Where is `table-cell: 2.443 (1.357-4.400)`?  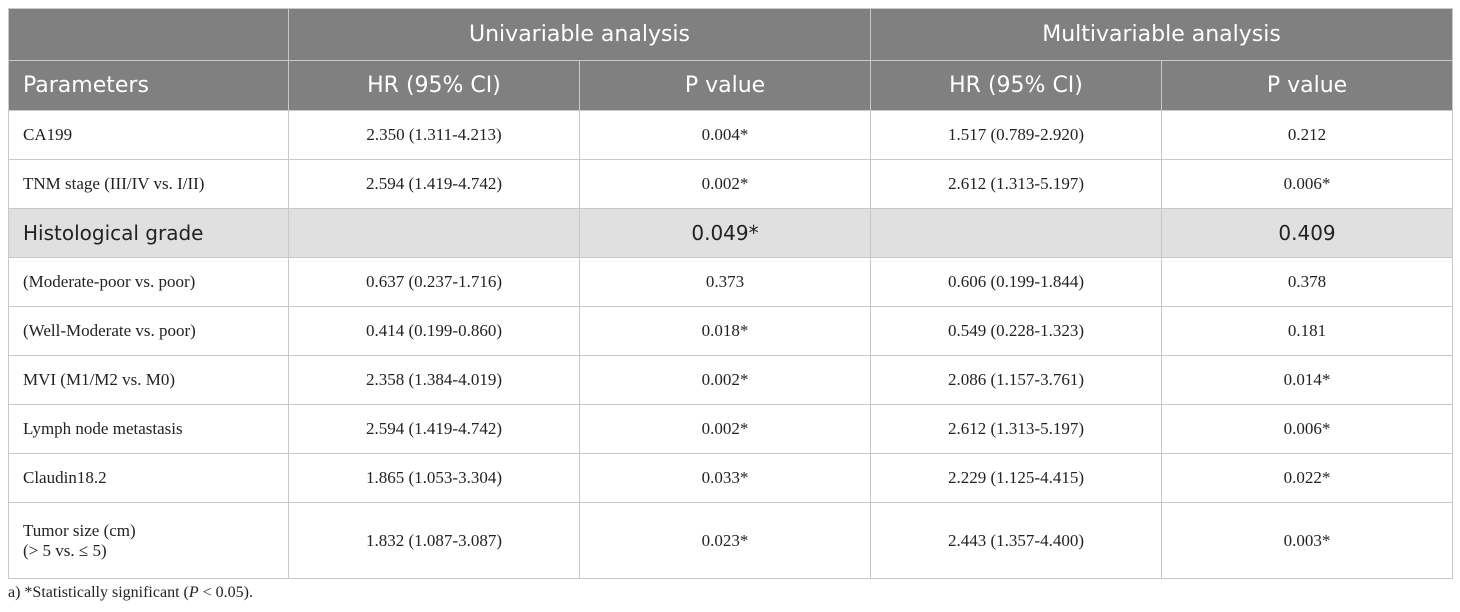 table-cell: 2.443 (1.357-4.400) is located at coordinates (1016, 540).